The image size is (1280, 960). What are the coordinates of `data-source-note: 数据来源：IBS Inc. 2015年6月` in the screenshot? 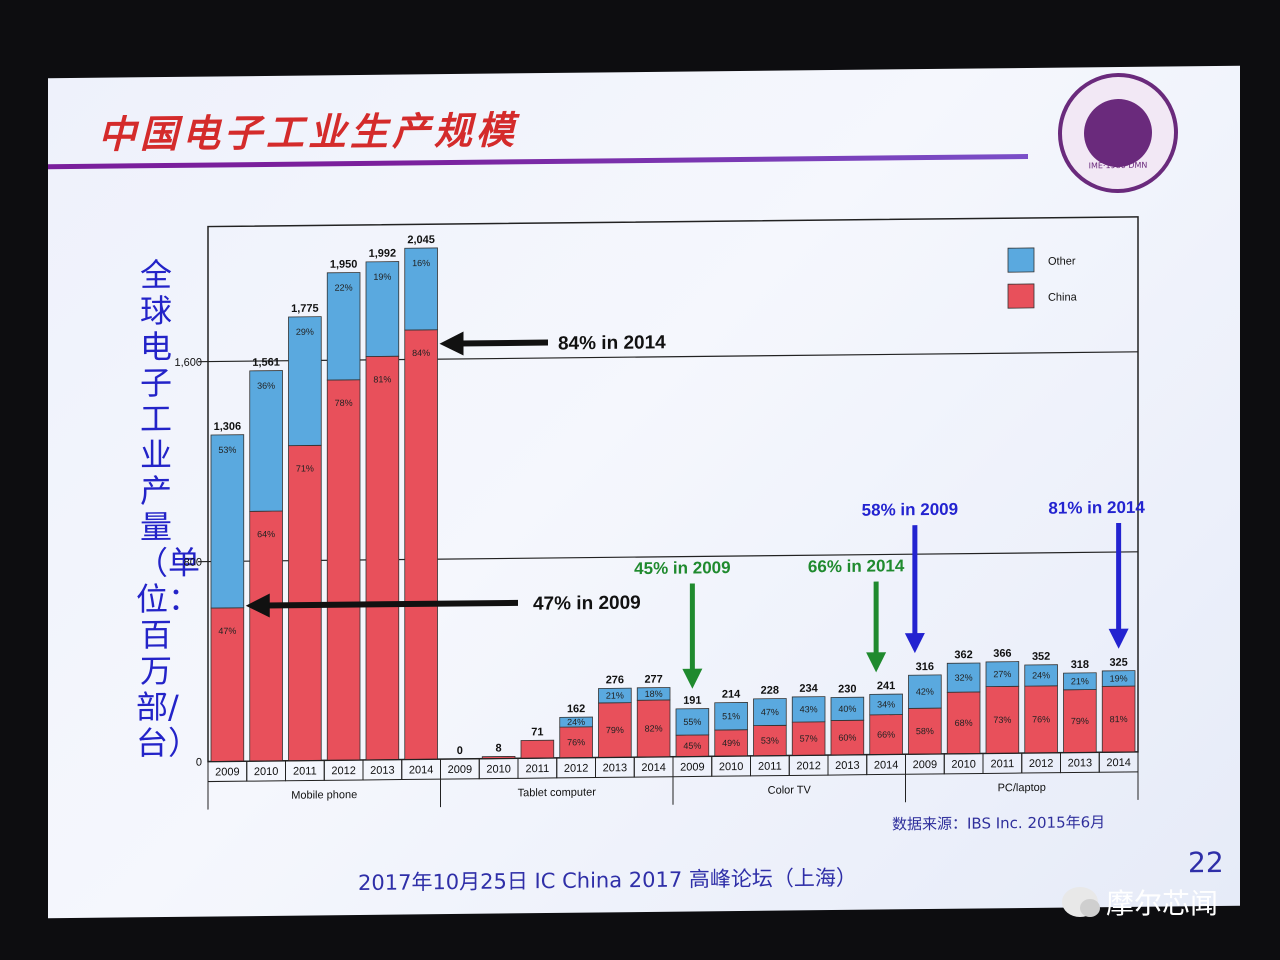 It's located at (999, 823).